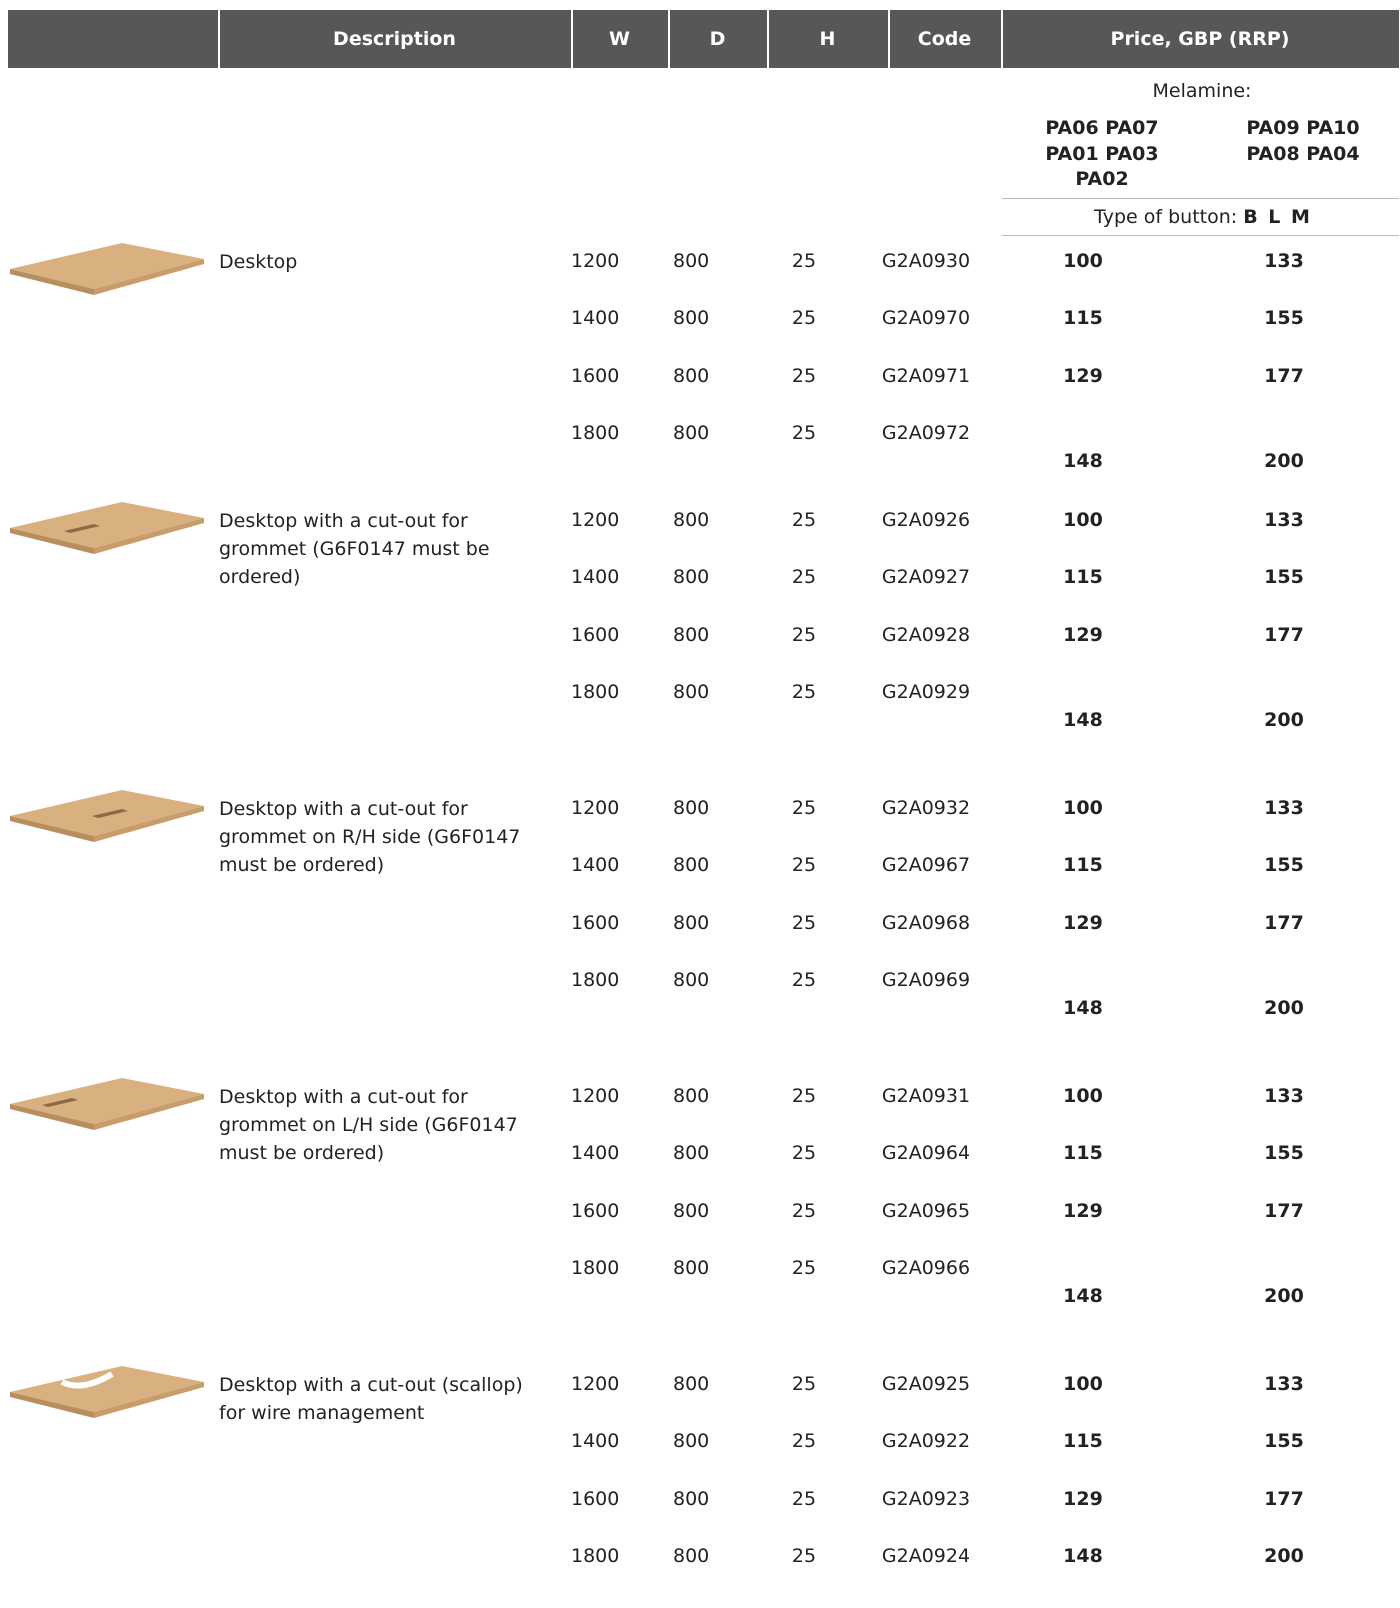 This screenshot has width=1400, height=1608. I want to click on cell: G2A0964, so click(926, 1153).